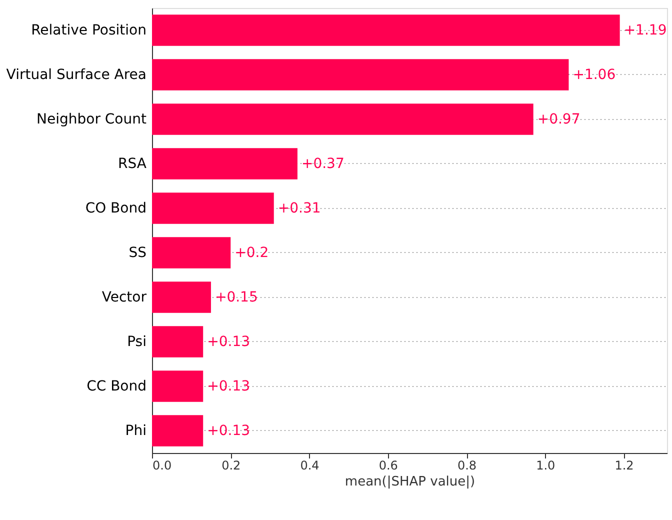 This screenshot has width=672, height=520. Describe the element at coordinates (137, 252) in the screenshot. I see `y-tick-label: SS` at that location.